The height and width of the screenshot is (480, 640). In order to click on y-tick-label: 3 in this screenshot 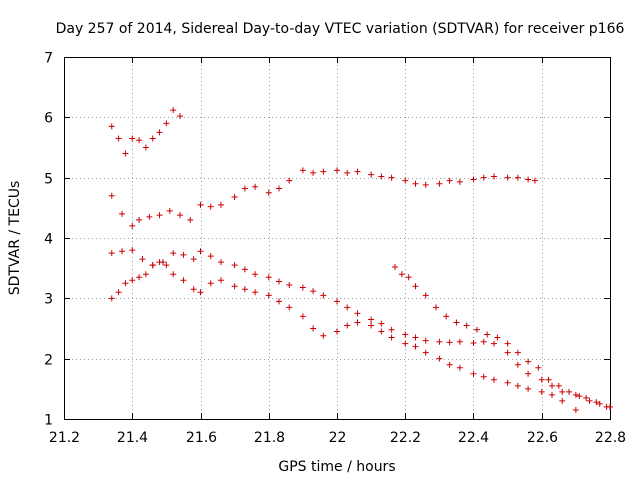, I will do `click(48, 300)`.